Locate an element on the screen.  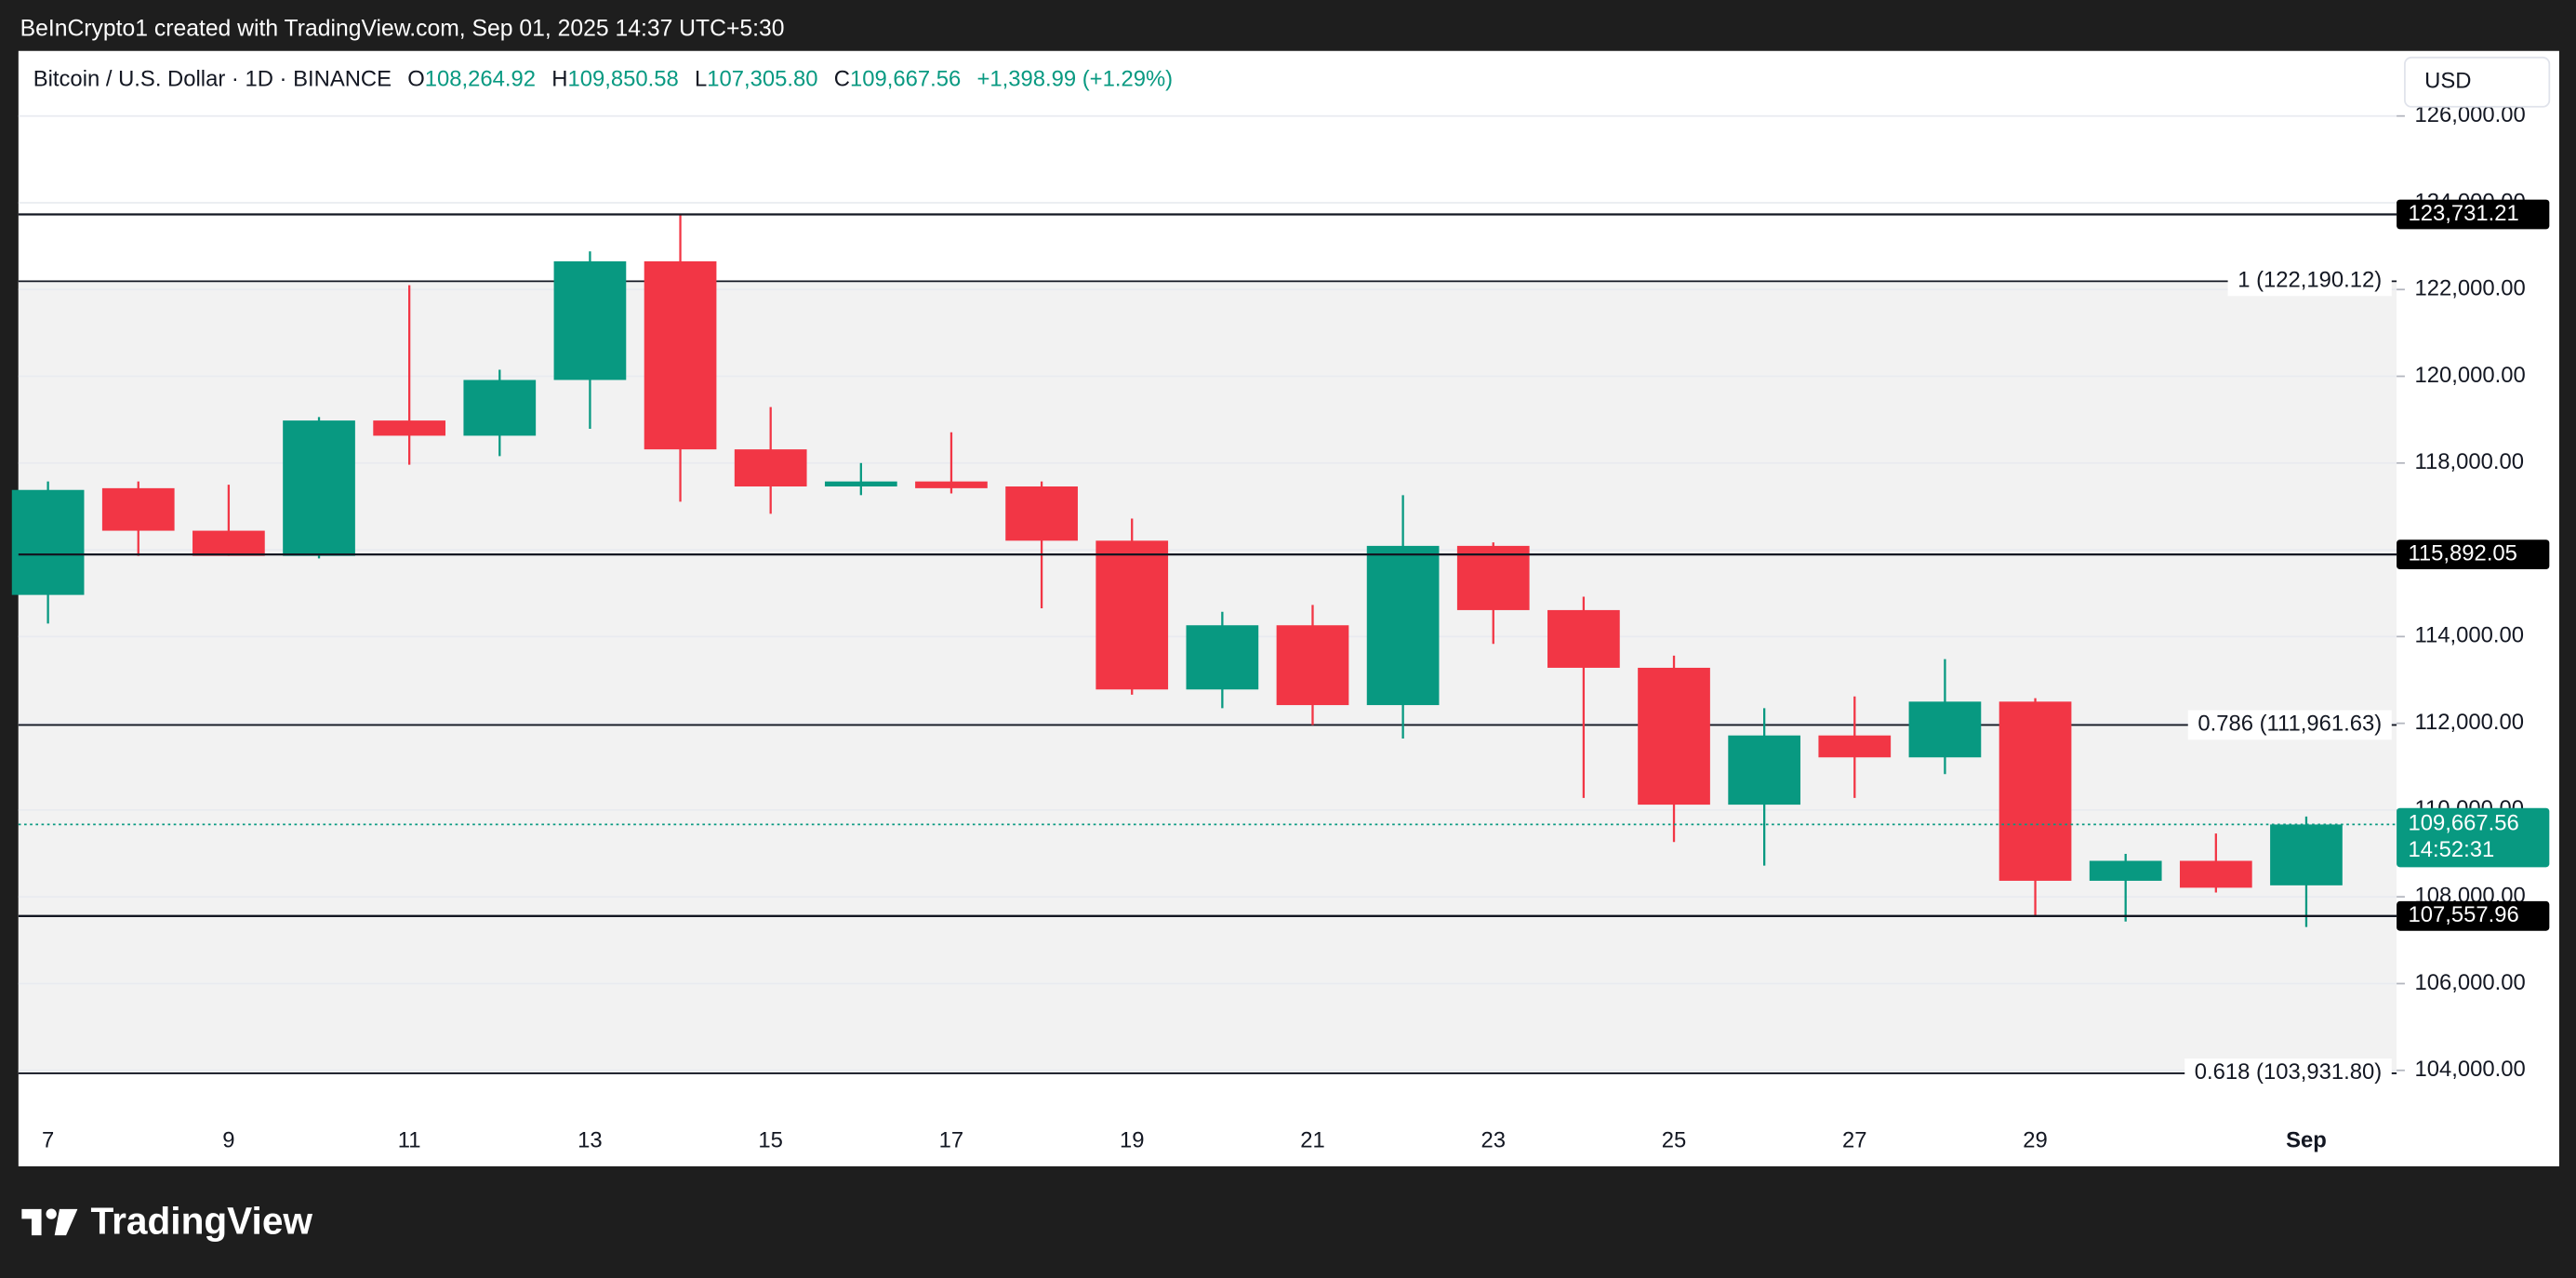
x-tick-label: 27 is located at coordinates (1854, 1140).